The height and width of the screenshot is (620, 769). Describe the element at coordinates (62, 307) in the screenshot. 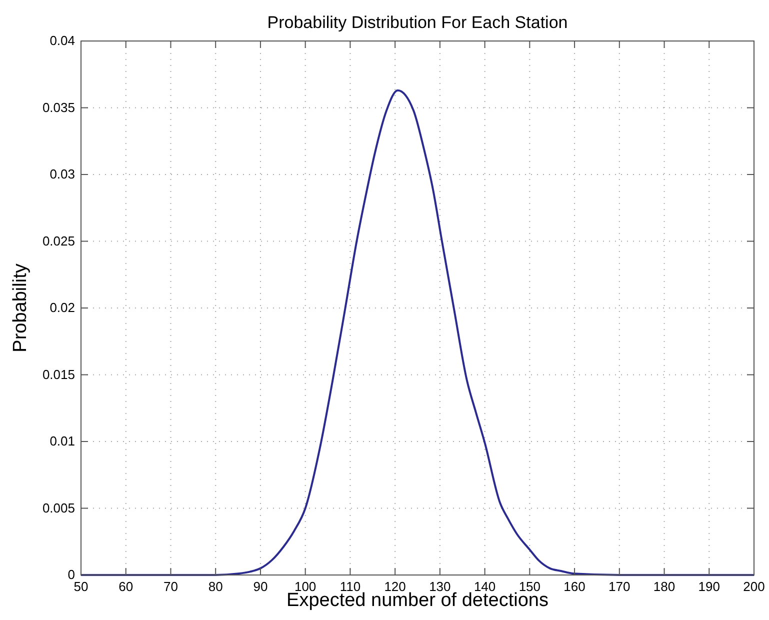

I see `y-tick-label: 0.02` at that location.